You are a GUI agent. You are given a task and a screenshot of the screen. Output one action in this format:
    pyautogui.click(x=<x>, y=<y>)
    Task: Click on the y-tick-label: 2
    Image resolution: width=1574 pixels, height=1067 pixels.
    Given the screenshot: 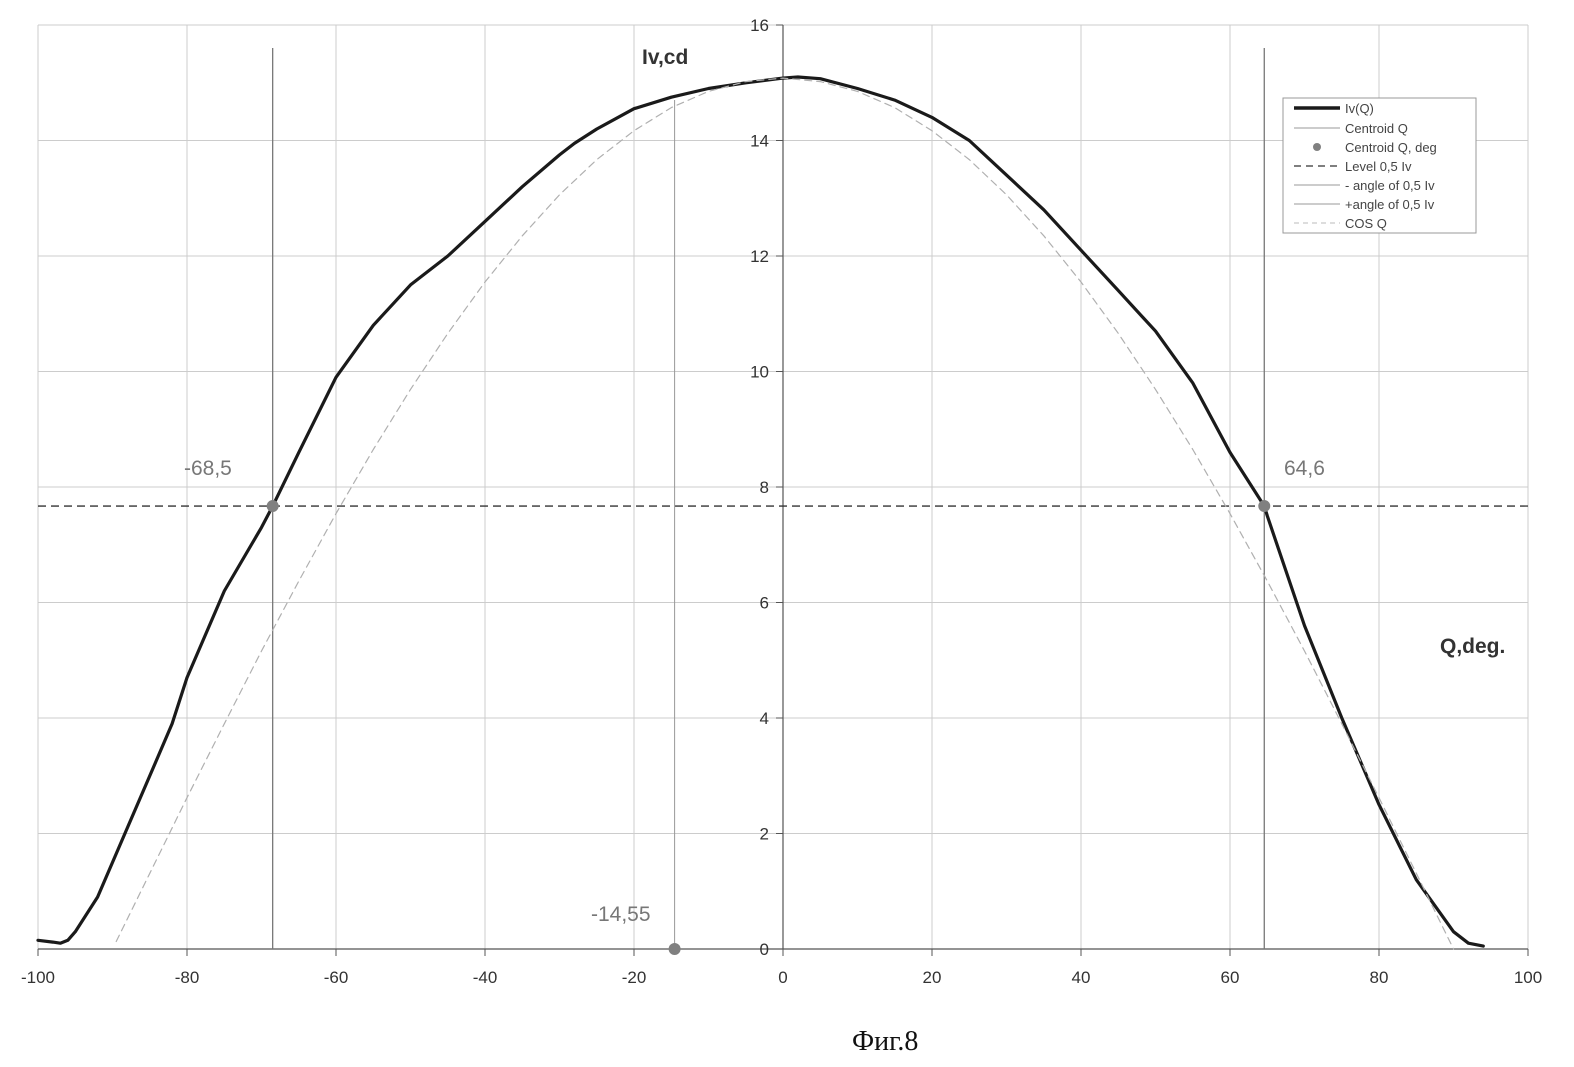 What is the action you would take?
    pyautogui.click(x=764, y=834)
    